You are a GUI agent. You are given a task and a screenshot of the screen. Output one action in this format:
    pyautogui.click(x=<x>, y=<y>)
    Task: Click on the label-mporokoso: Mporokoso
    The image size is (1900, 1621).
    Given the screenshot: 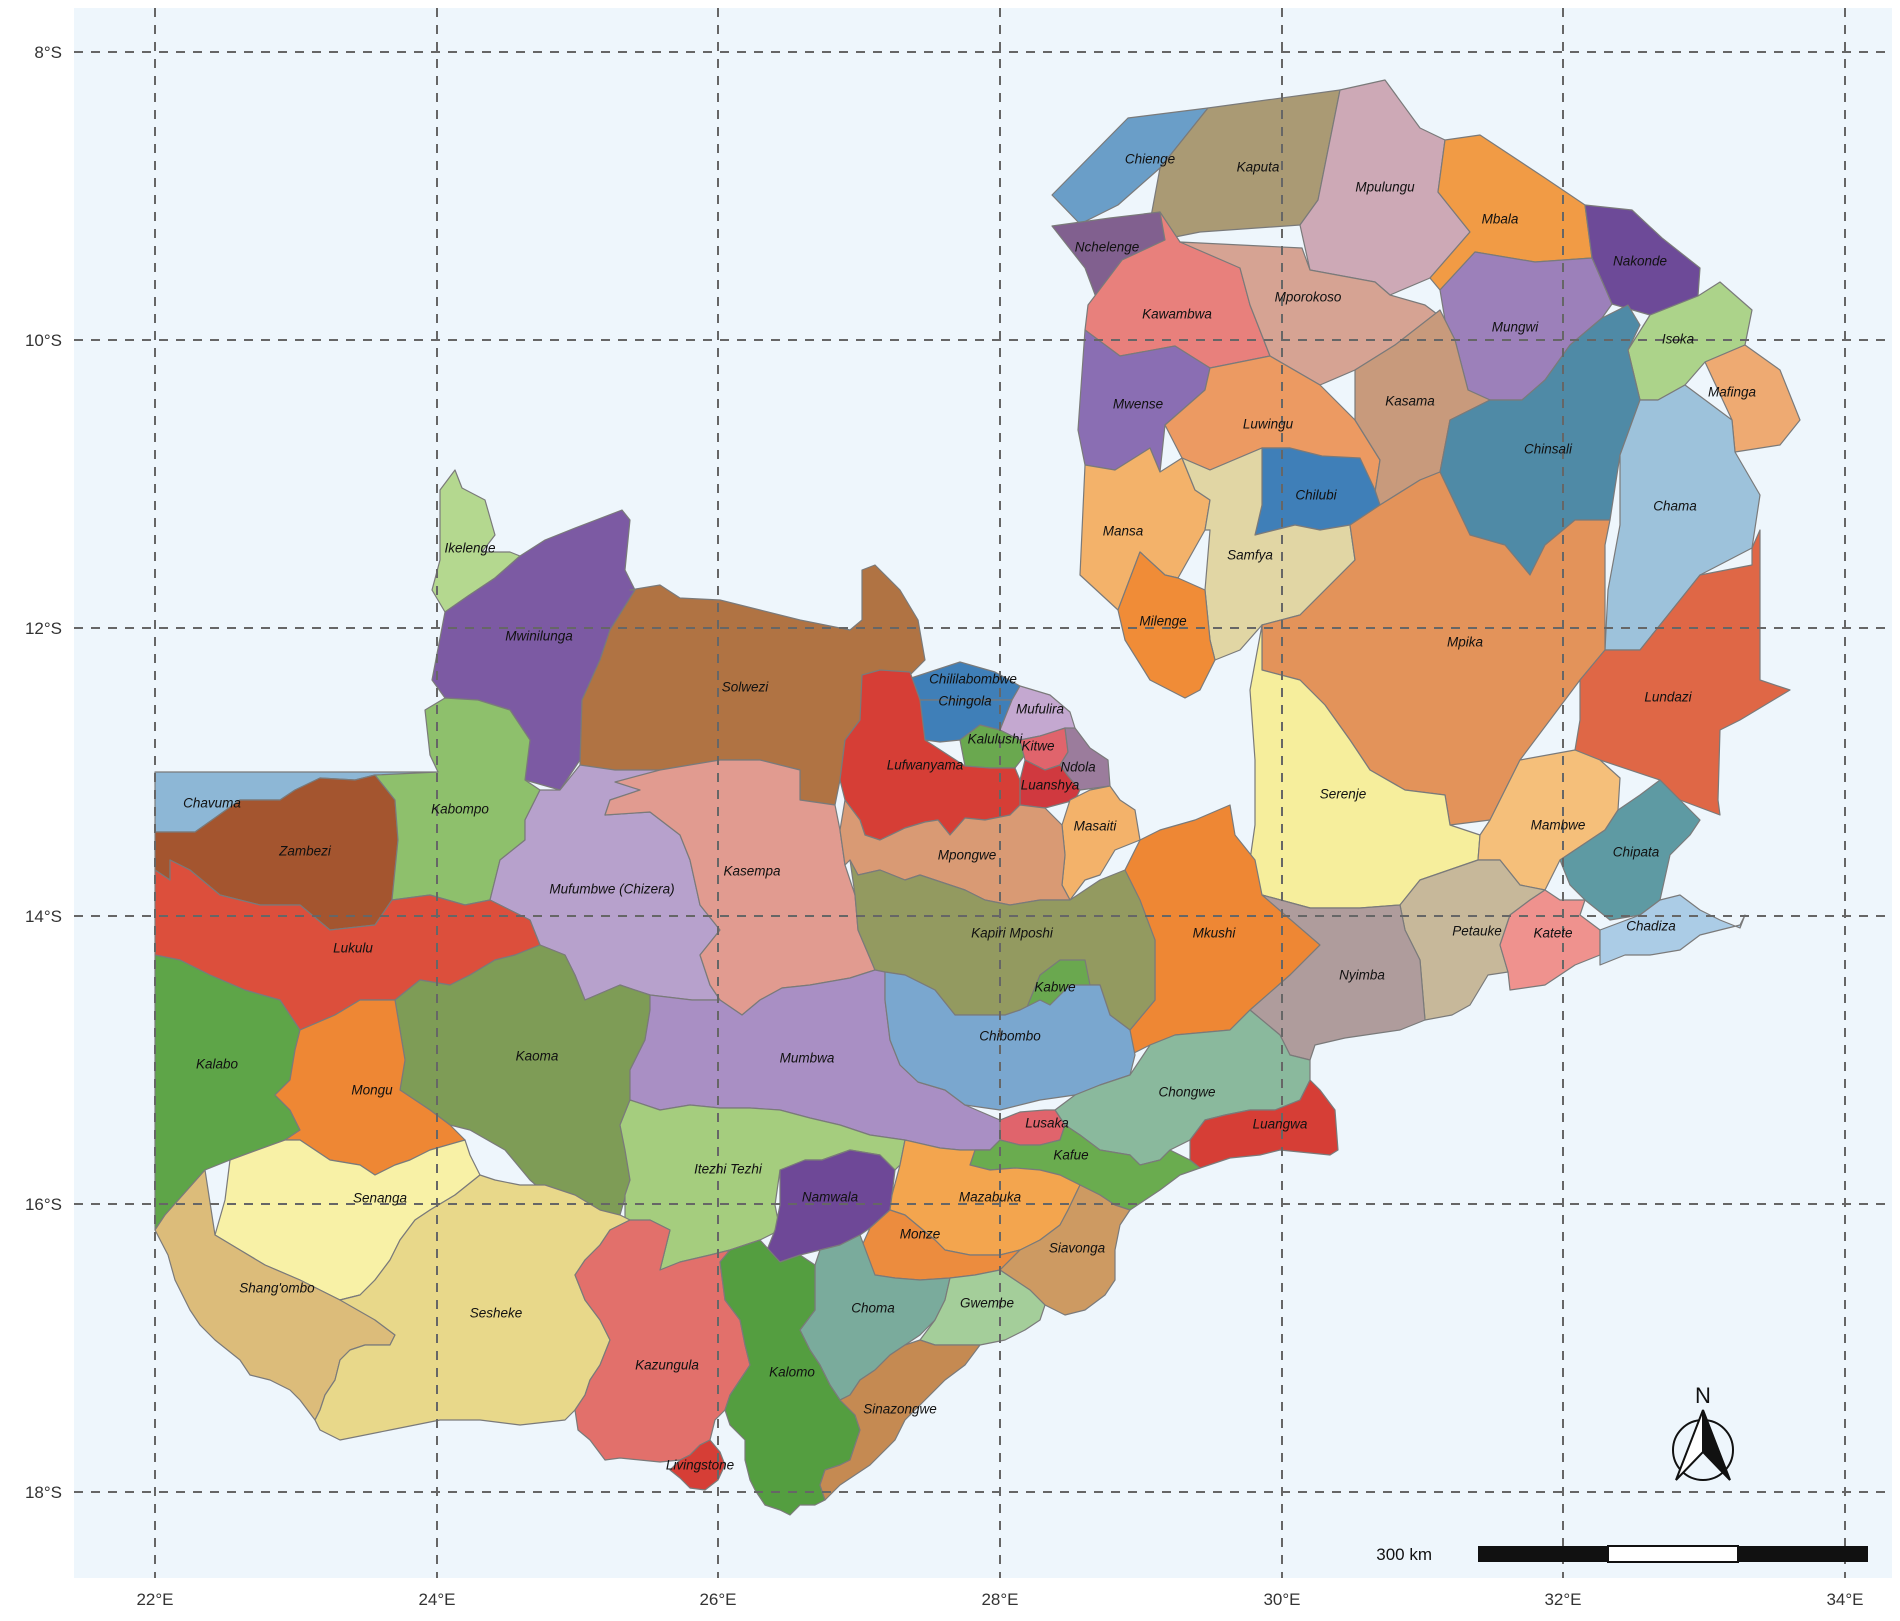 What is the action you would take?
    pyautogui.click(x=1308, y=297)
    